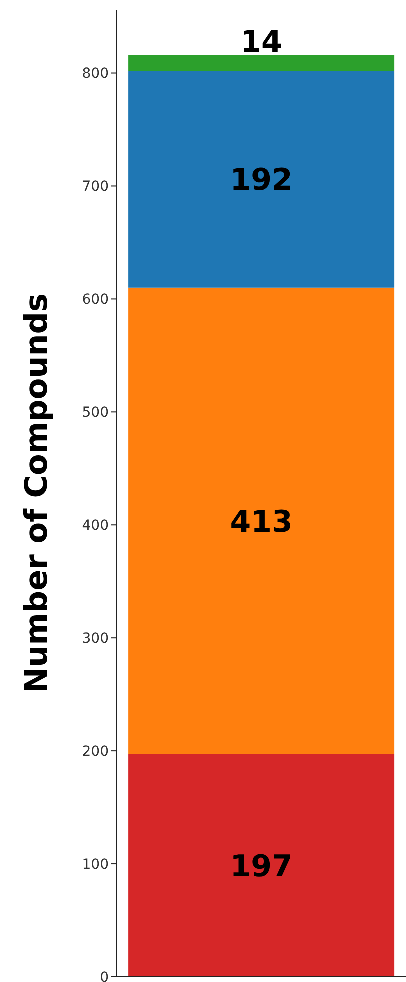  I want to click on y-tick-label: 0, so click(104, 976).